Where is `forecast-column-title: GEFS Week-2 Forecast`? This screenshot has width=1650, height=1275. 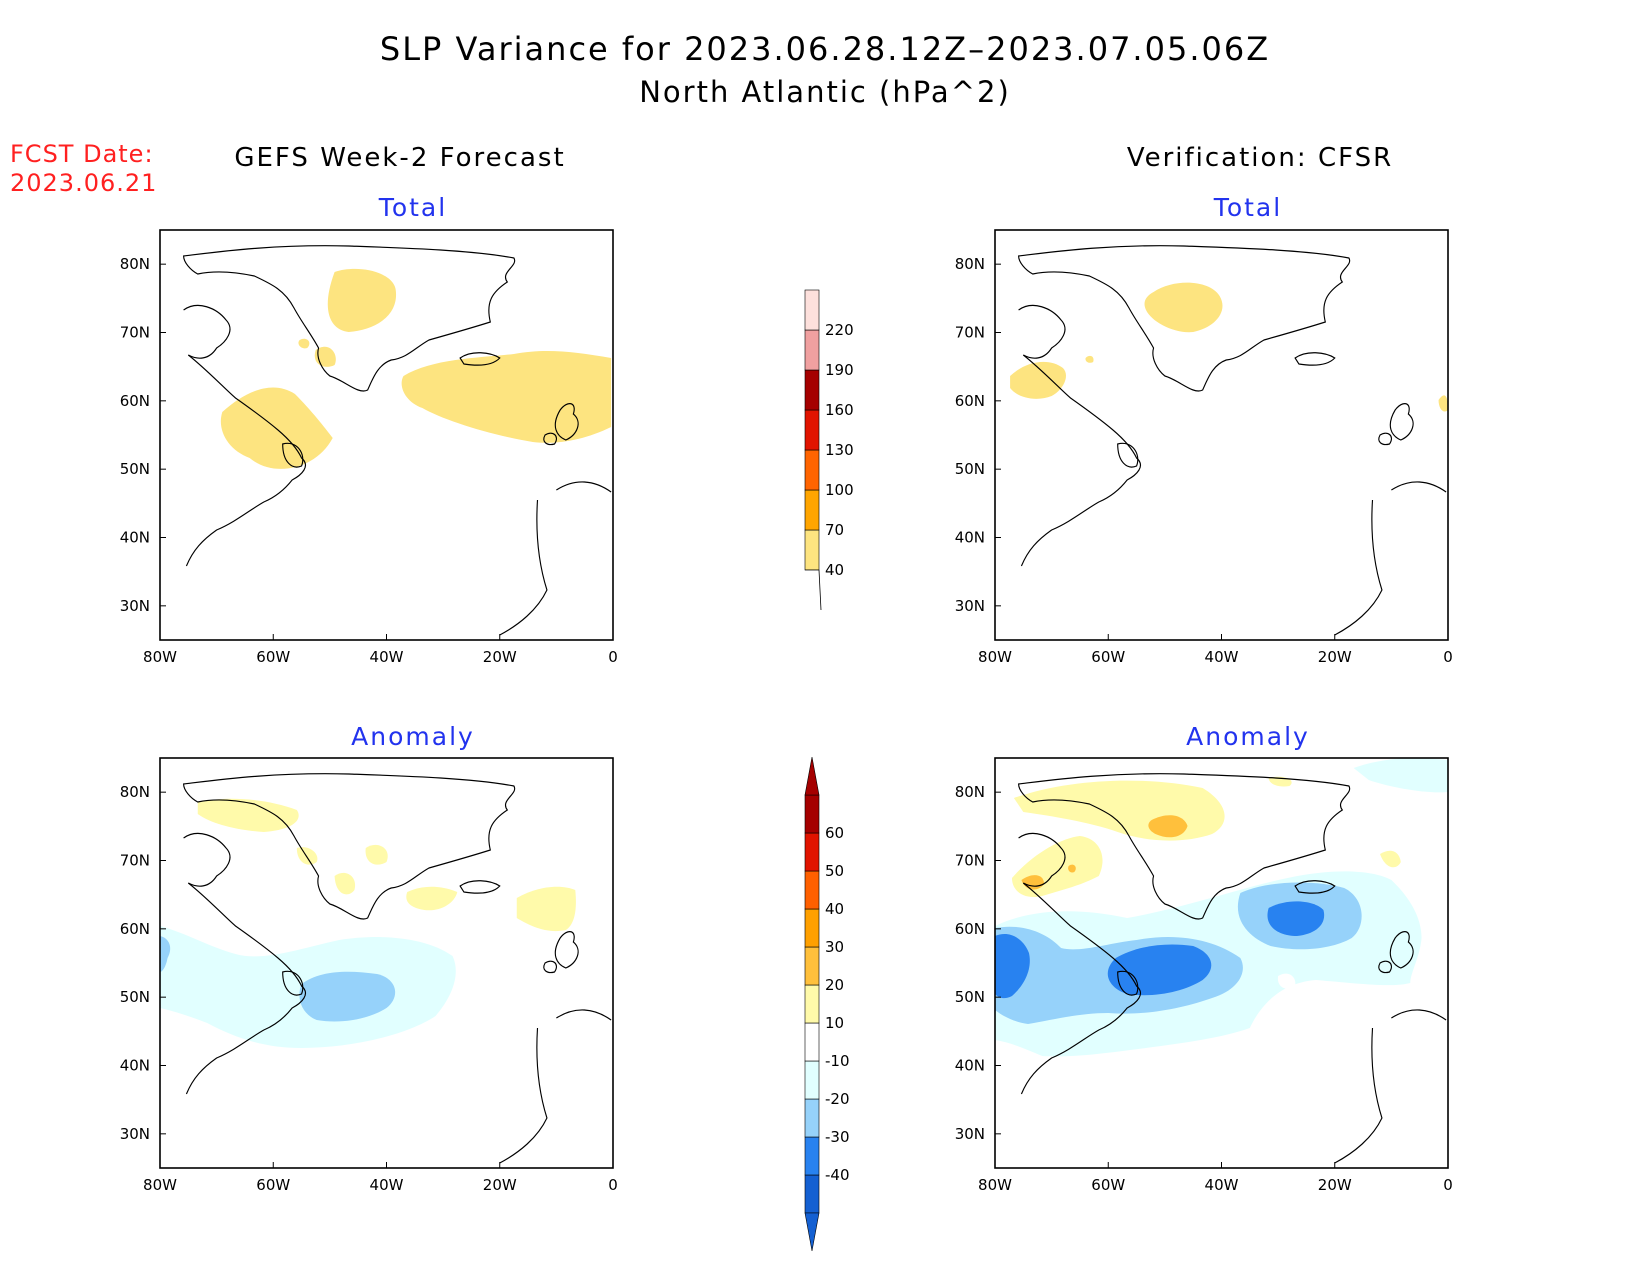 forecast-column-title: GEFS Week-2 Forecast is located at coordinates (400, 158).